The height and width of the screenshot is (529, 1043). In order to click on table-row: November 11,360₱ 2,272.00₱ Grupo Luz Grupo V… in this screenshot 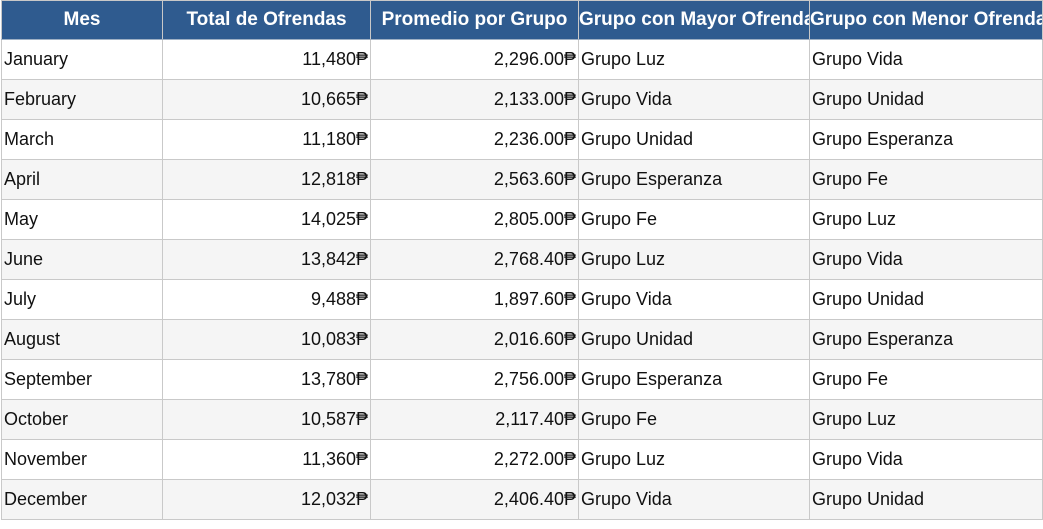, I will do `click(522, 459)`.